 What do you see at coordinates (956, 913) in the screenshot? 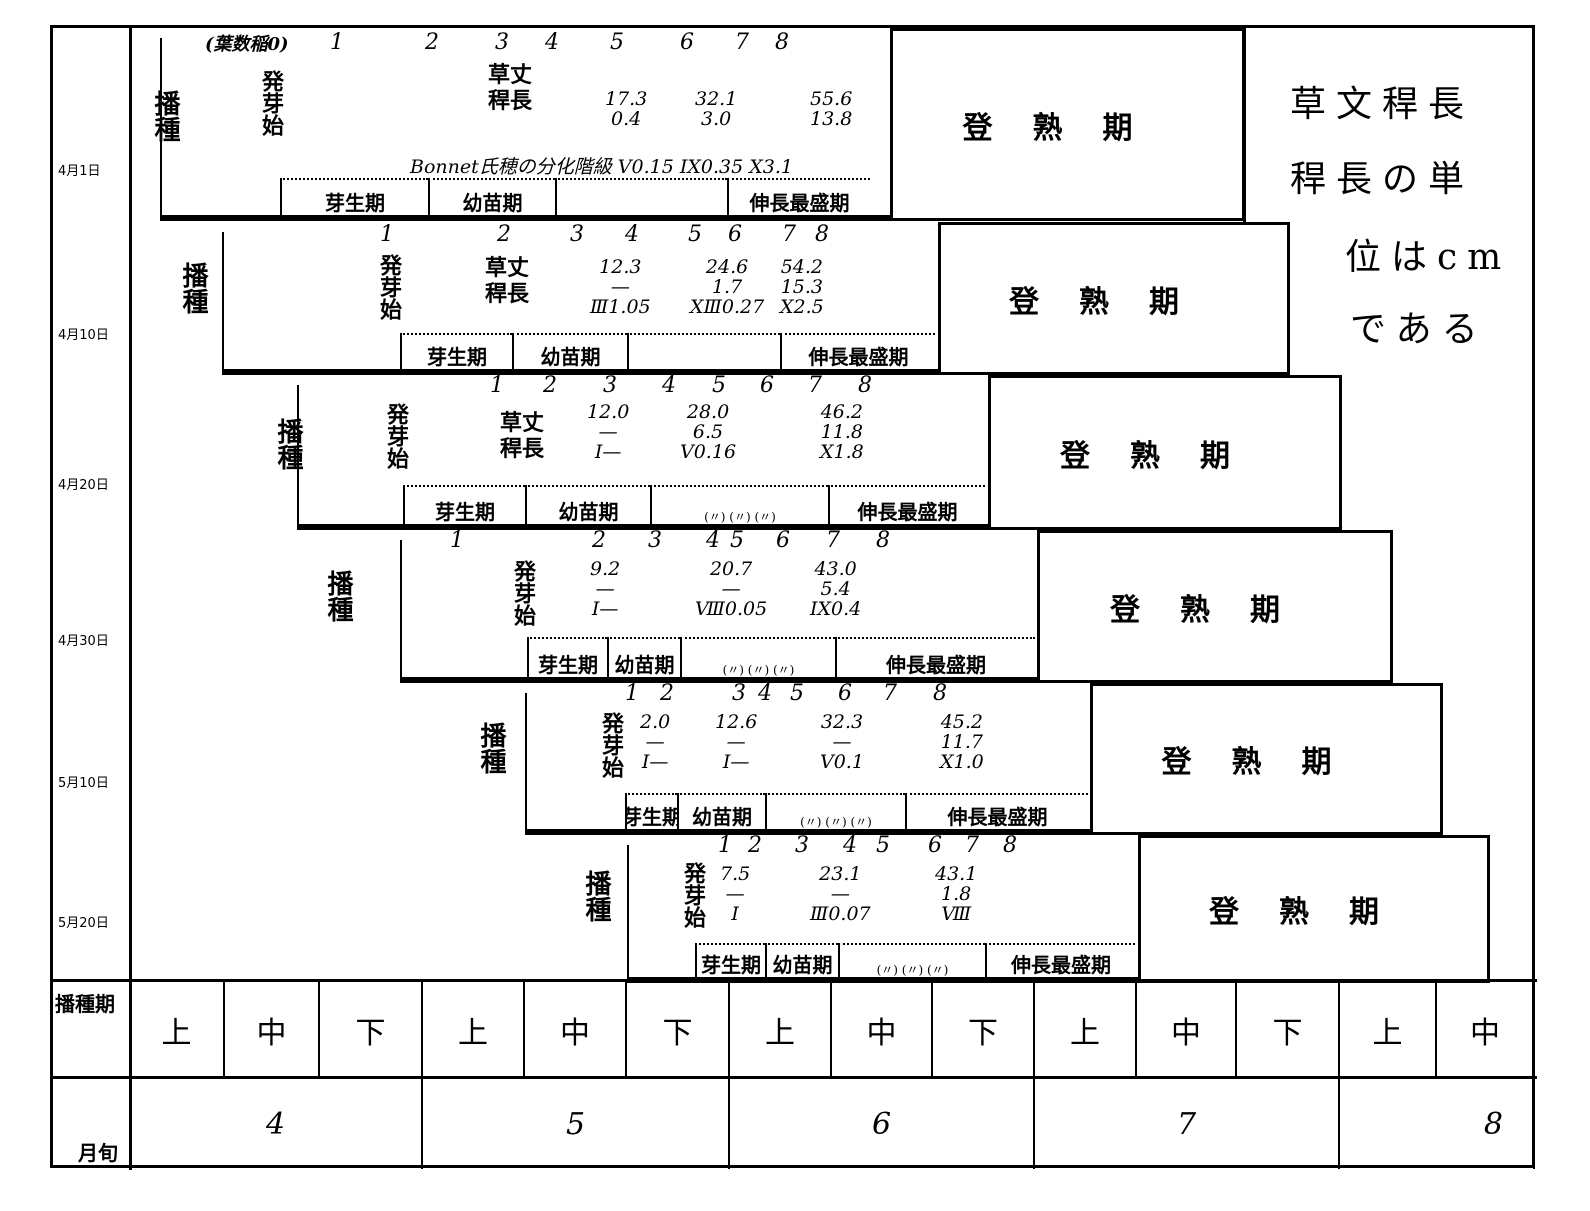
I see `measurement-value: Ⅷ` at bounding box center [956, 913].